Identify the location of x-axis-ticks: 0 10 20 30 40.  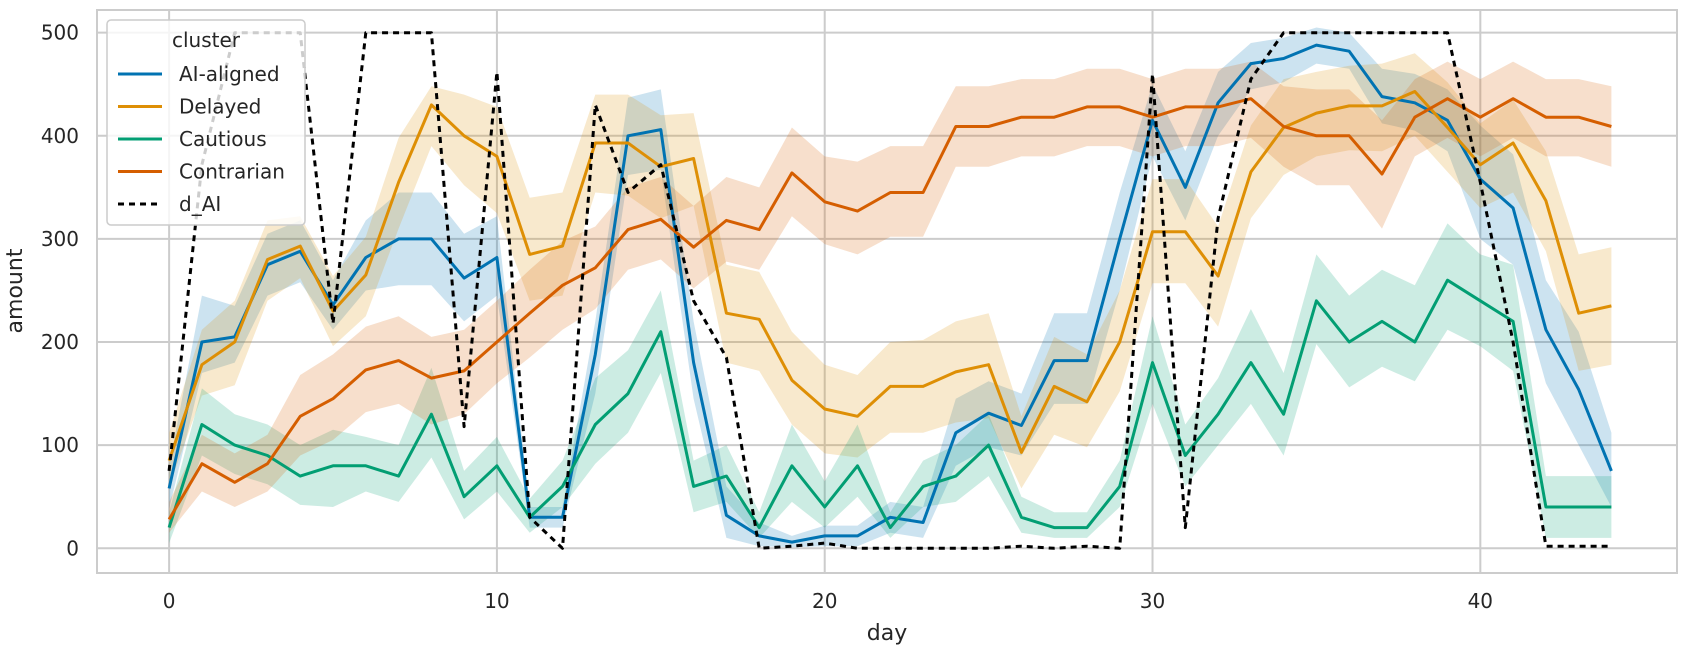
(828, 601).